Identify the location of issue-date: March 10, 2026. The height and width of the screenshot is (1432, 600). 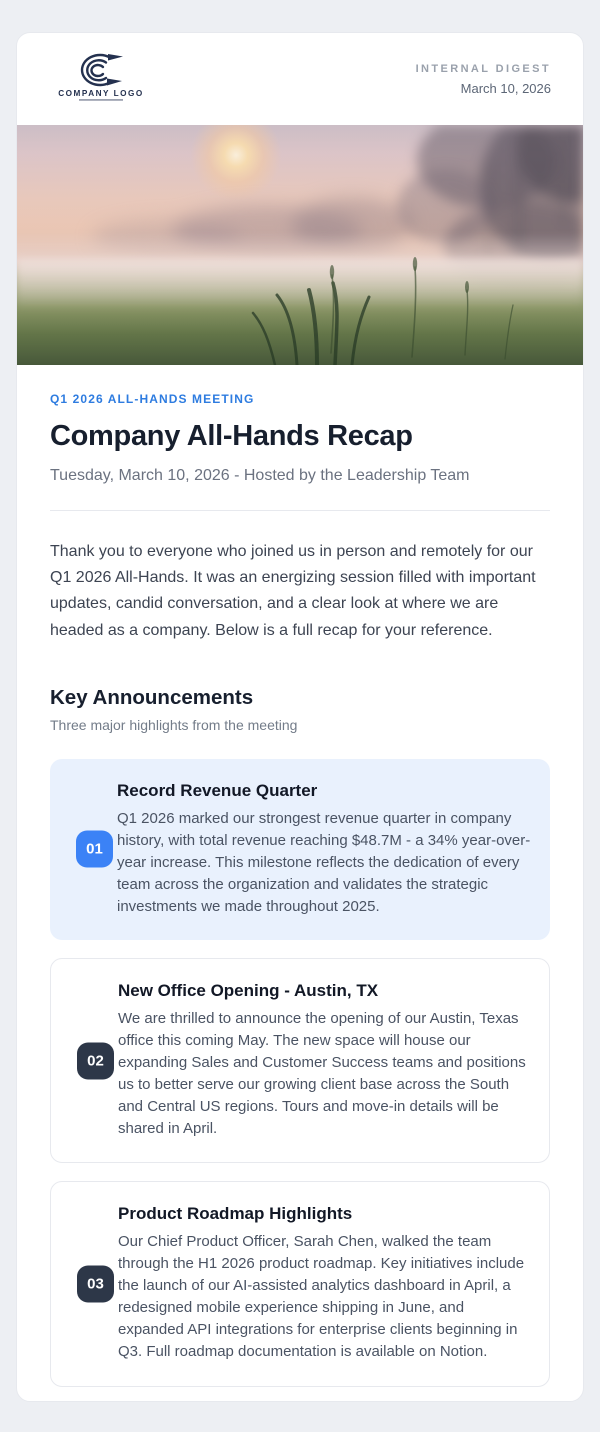
(505, 88).